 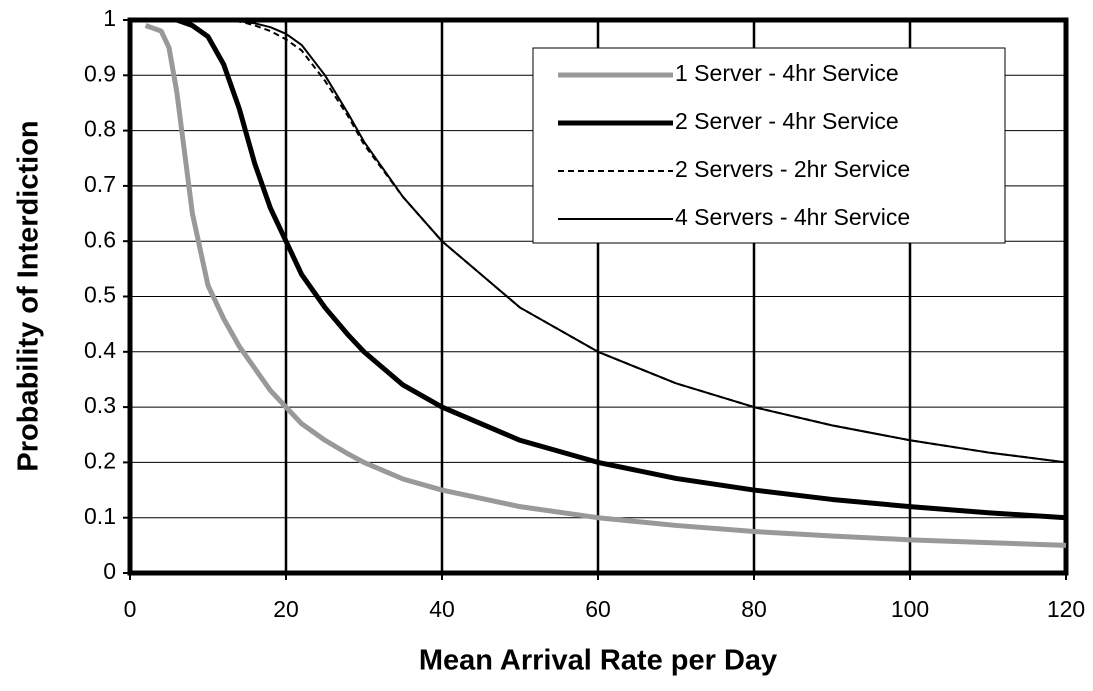 I want to click on x-tick-label: 120, so click(x=1066, y=609).